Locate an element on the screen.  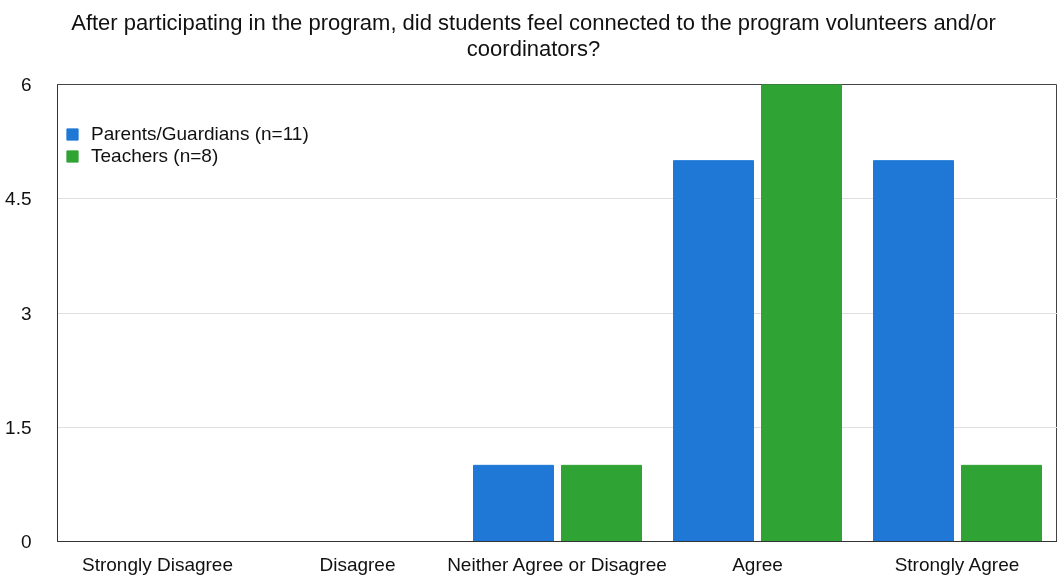
x-tick-label: Neither Agree or Disagree is located at coordinates (557, 564).